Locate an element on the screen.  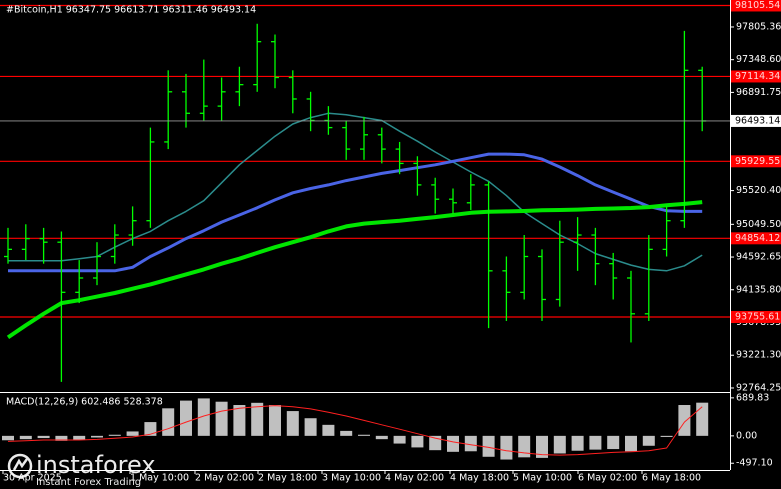
level-label: 98105.54 is located at coordinates (757, 5).